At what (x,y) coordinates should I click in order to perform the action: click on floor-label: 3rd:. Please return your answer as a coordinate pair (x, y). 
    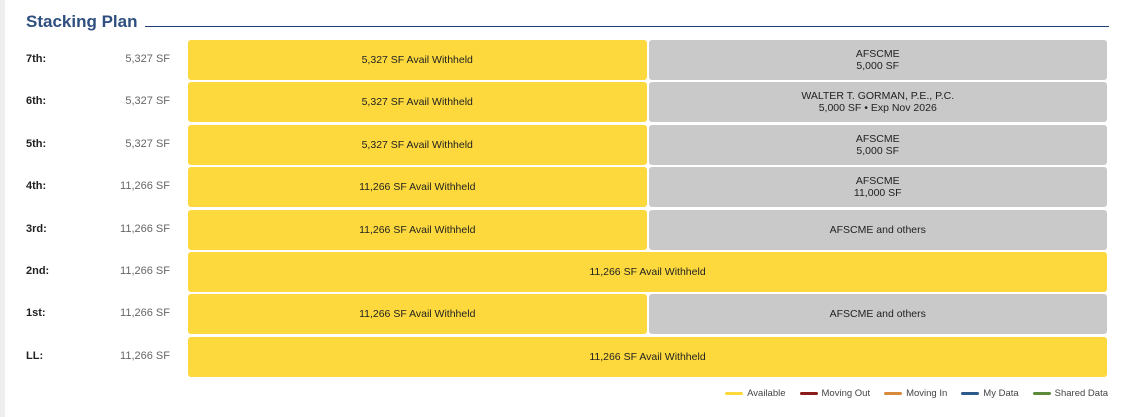
    Looking at the image, I should click on (36, 228).